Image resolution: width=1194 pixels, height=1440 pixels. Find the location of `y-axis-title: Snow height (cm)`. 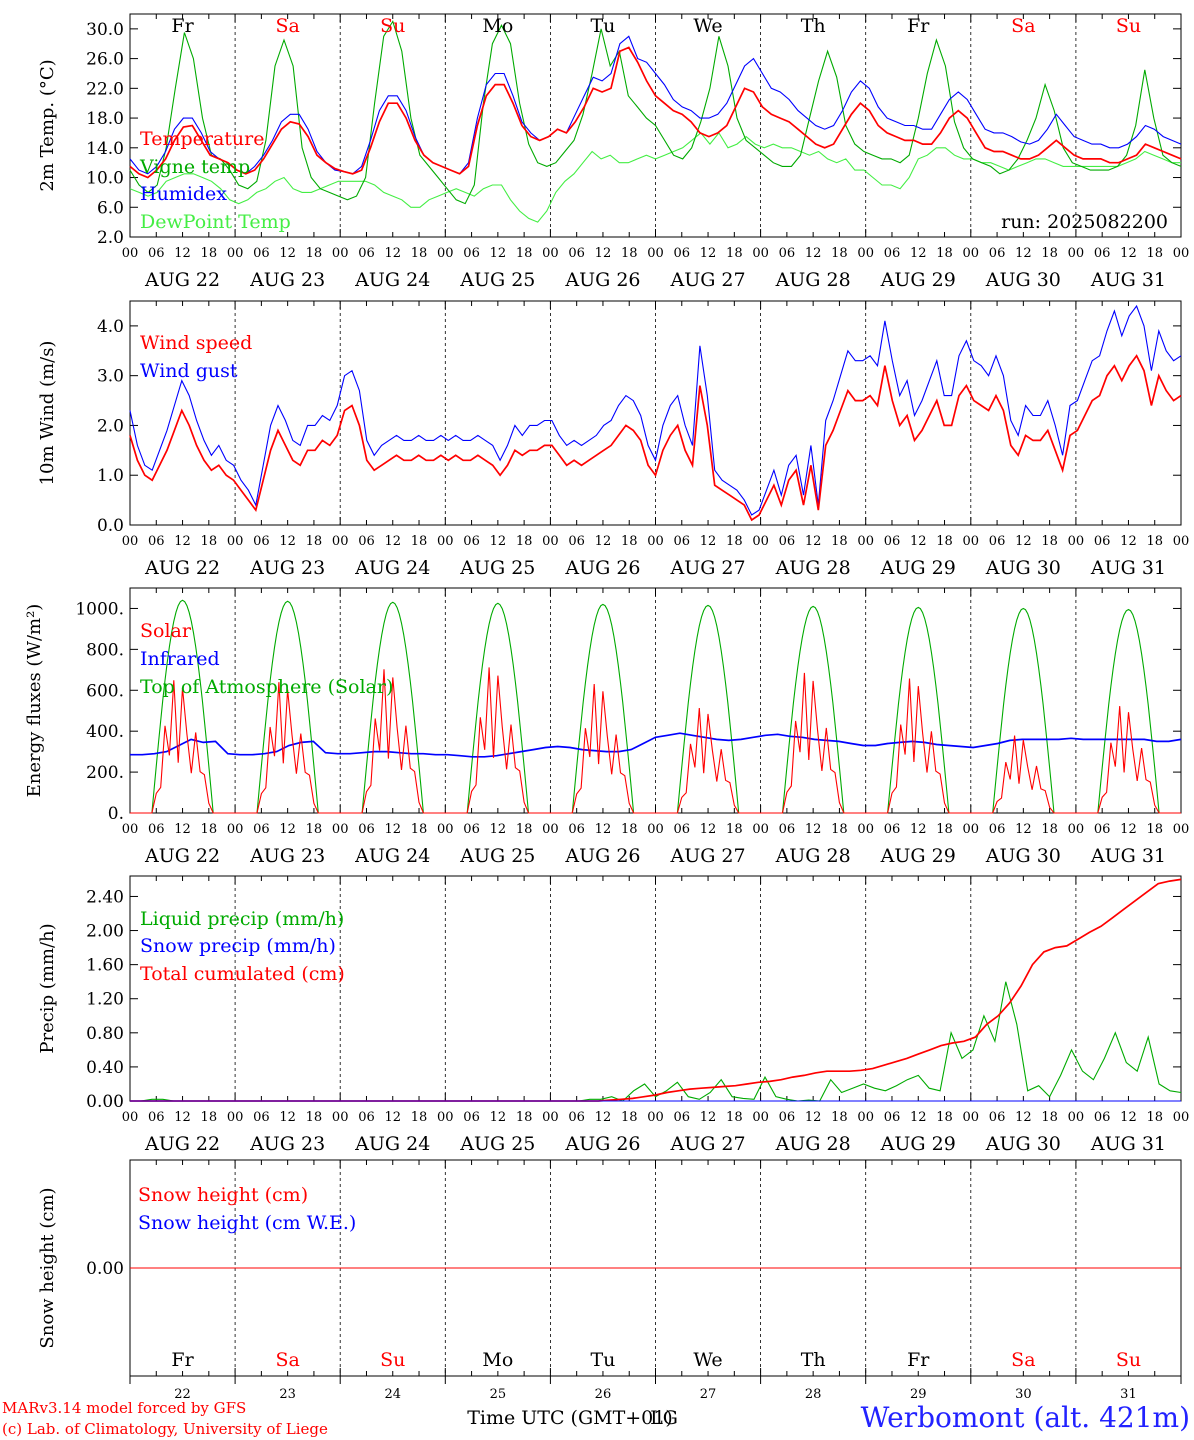

y-axis-title: Snow height (cm) is located at coordinates (47, 1267).